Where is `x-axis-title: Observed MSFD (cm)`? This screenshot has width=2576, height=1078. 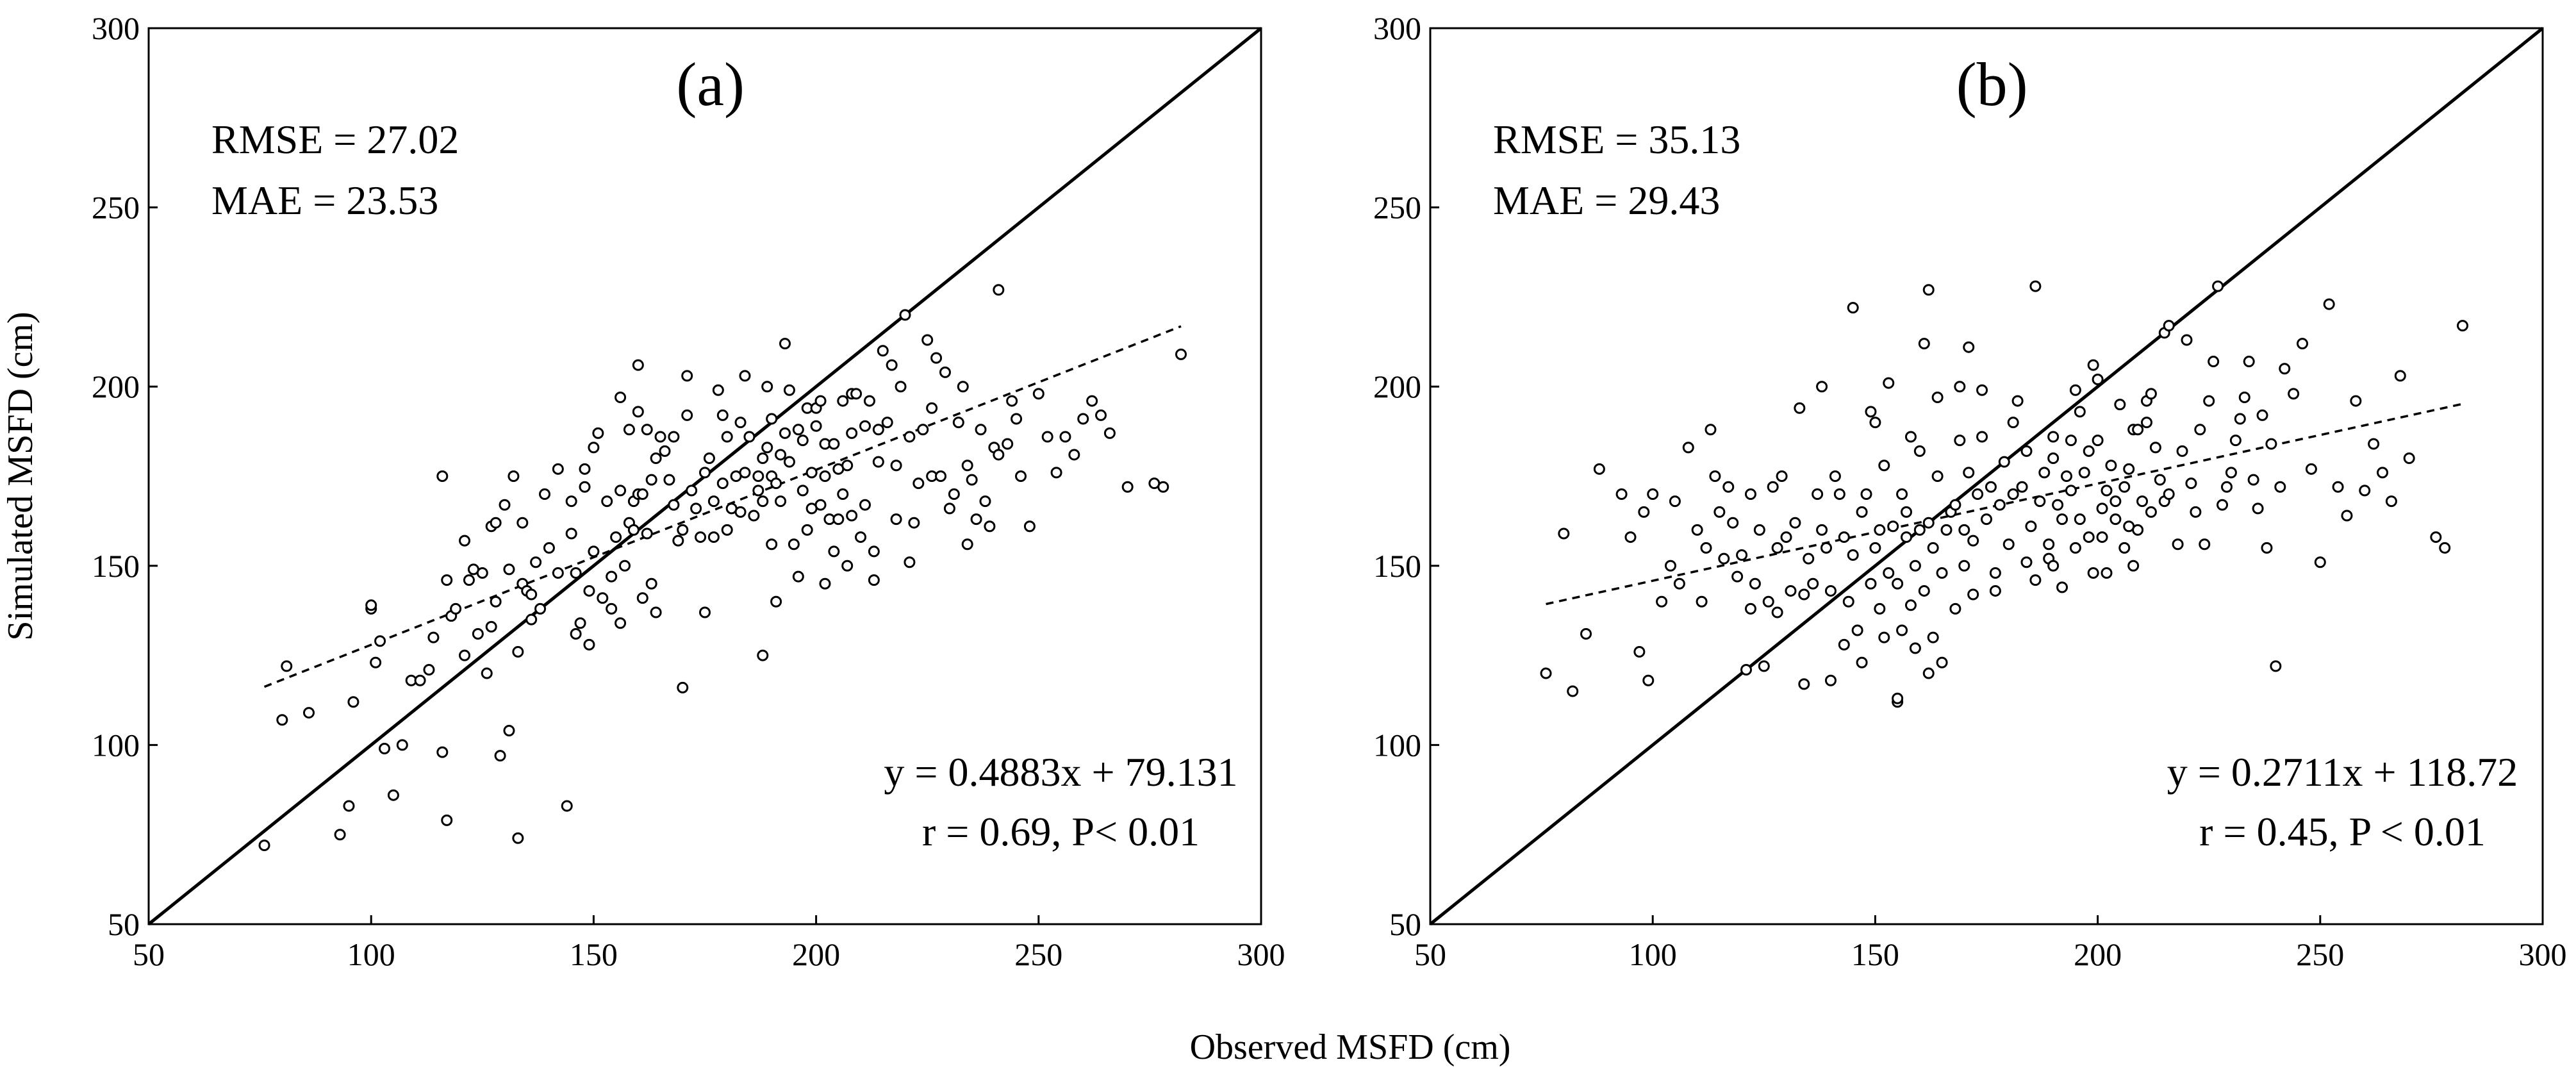
x-axis-title: Observed MSFD (cm) is located at coordinates (1350, 1047).